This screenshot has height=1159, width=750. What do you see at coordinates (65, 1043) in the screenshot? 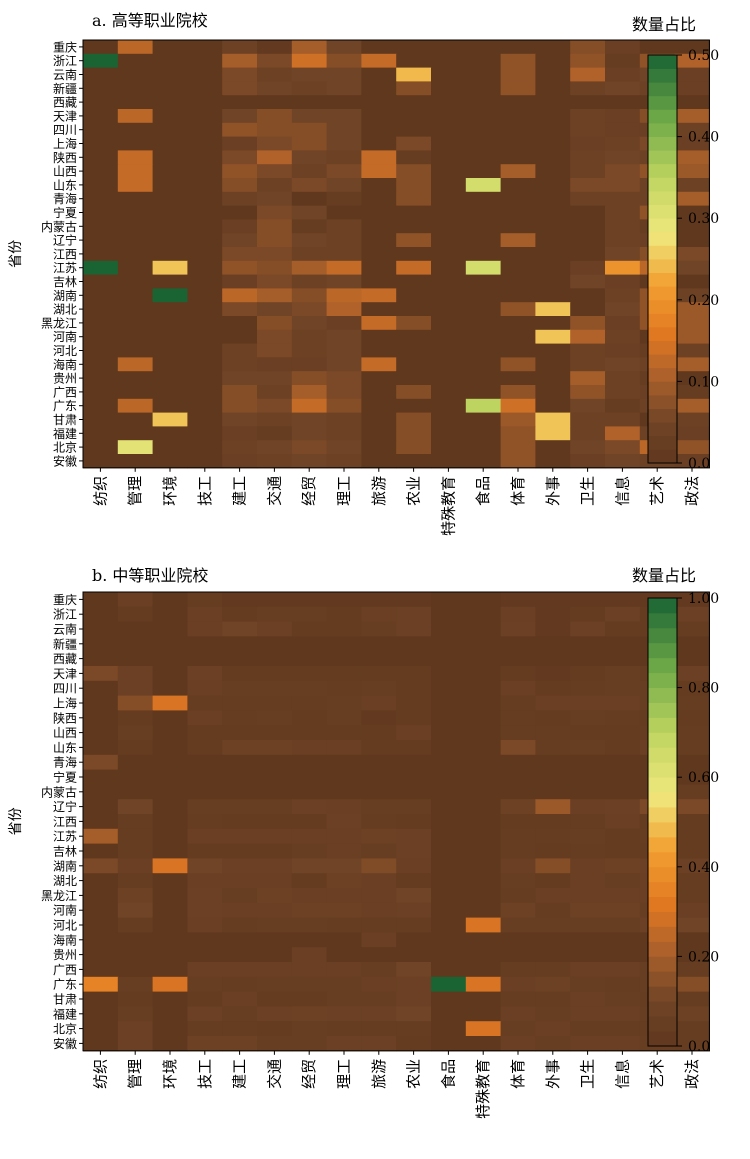
I see `y-tick-label: 安徽` at bounding box center [65, 1043].